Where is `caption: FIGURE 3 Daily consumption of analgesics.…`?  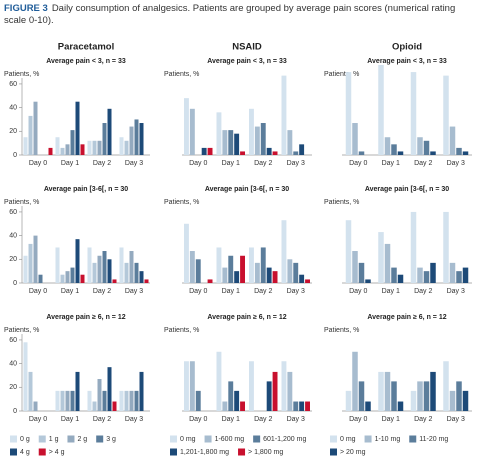 caption: FIGURE 3 Daily consumption of analgesics.… is located at coordinates (239, 15).